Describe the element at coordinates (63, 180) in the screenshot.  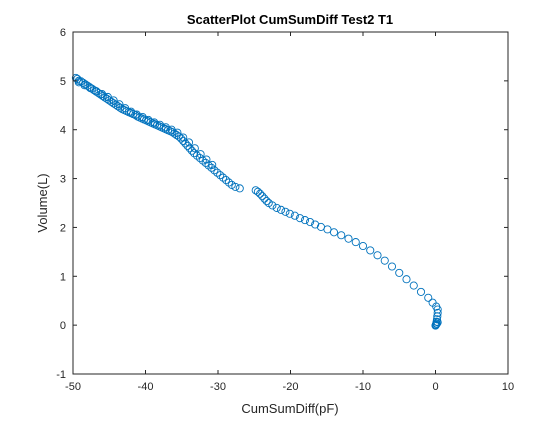
I see `y-tick-label: 3` at that location.